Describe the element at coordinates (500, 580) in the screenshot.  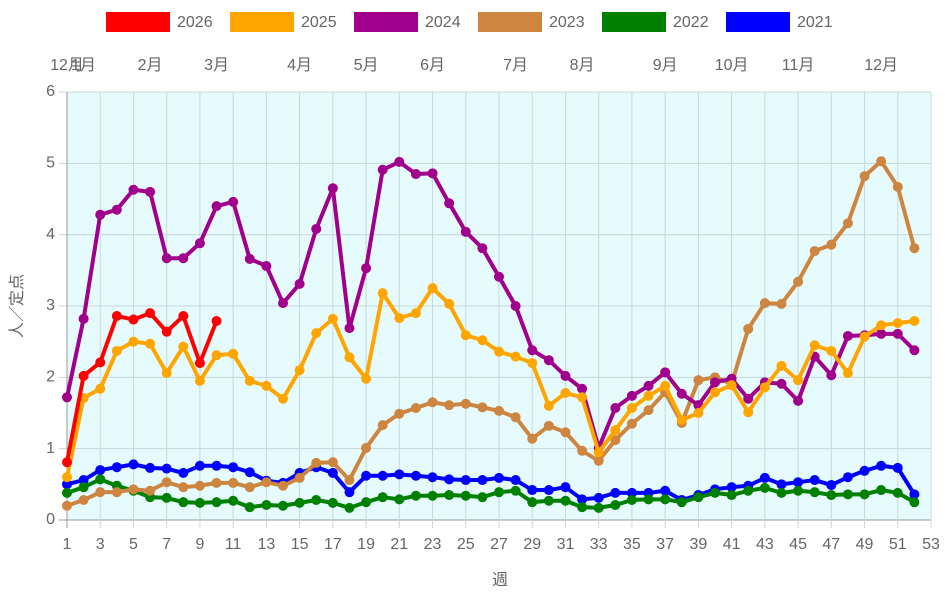
I see `x-axis-label: 週` at that location.